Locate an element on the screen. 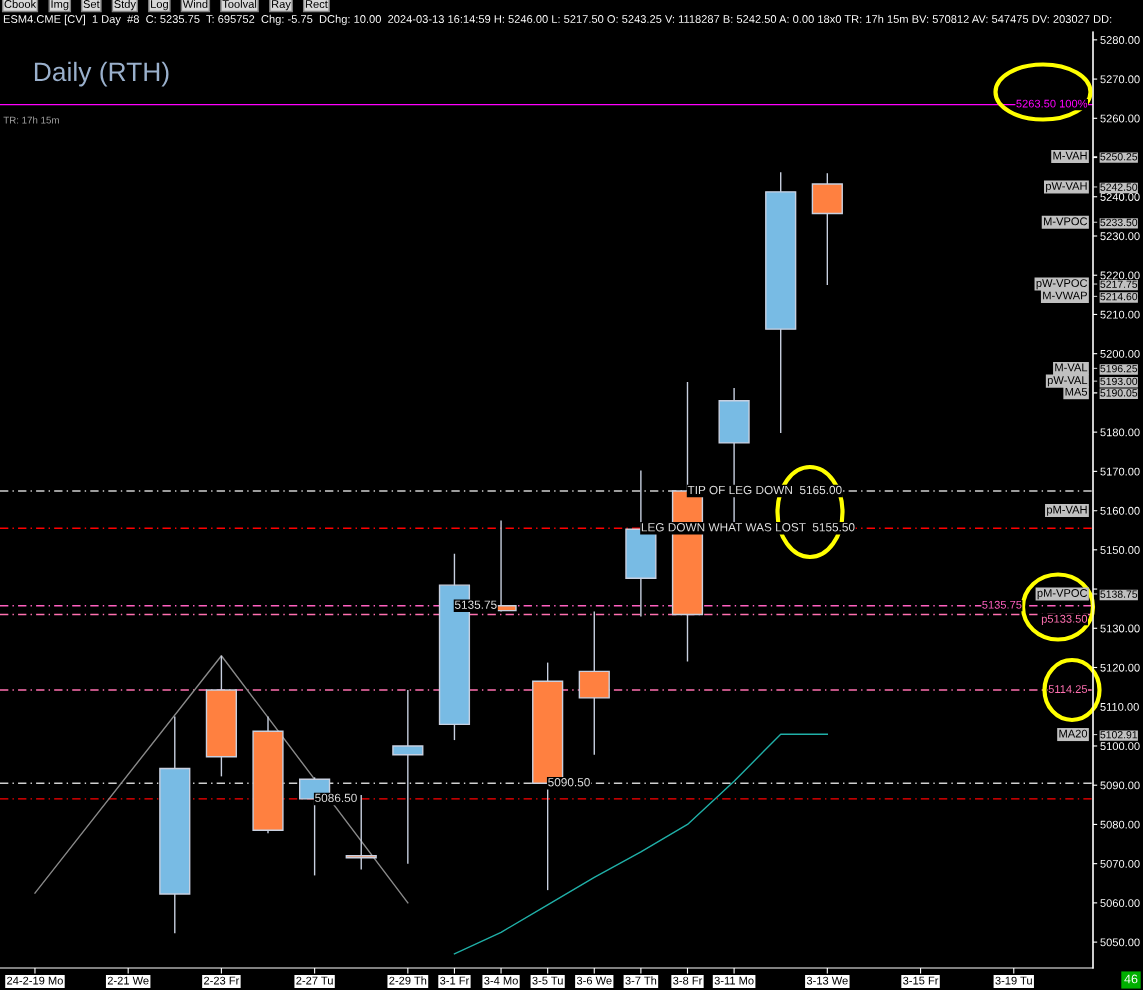  y-tick-label: 5170.00 is located at coordinates (1120, 471).